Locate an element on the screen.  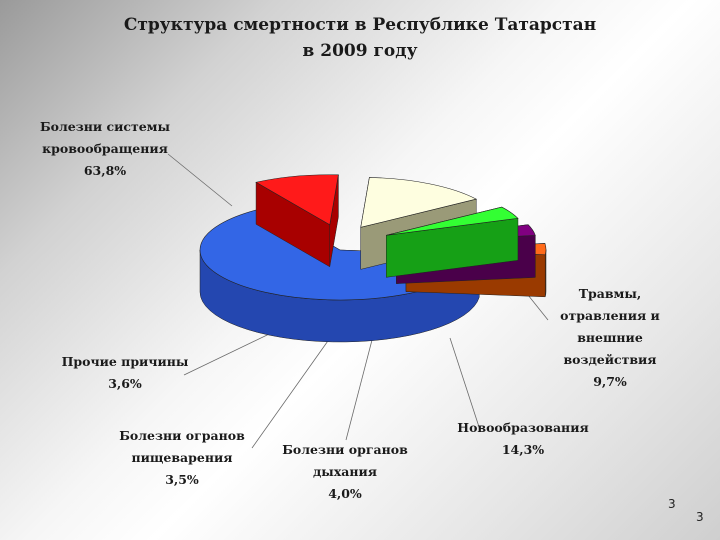
chart-title-line-2: в 2009 году is located at coordinates (360, 51).